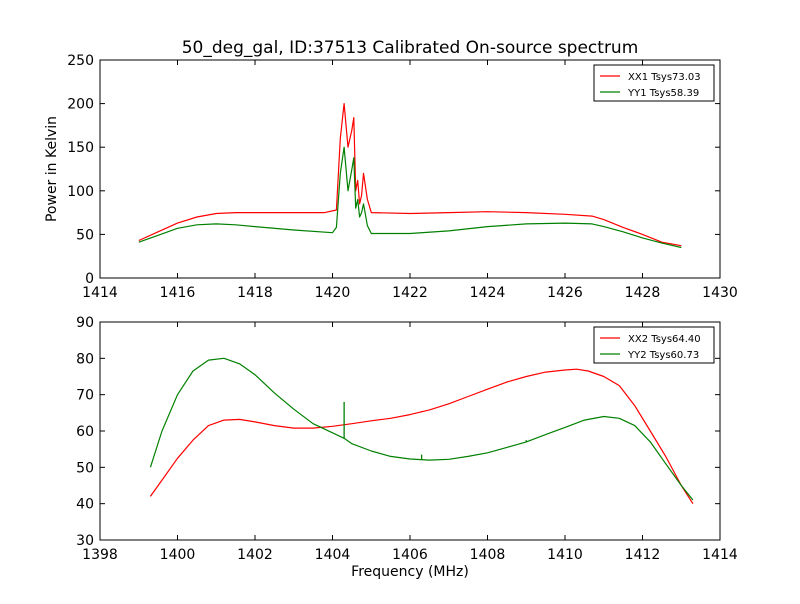  What do you see at coordinates (410, 572) in the screenshot?
I see `x-axis-label: Frequency (MHz)` at bounding box center [410, 572].